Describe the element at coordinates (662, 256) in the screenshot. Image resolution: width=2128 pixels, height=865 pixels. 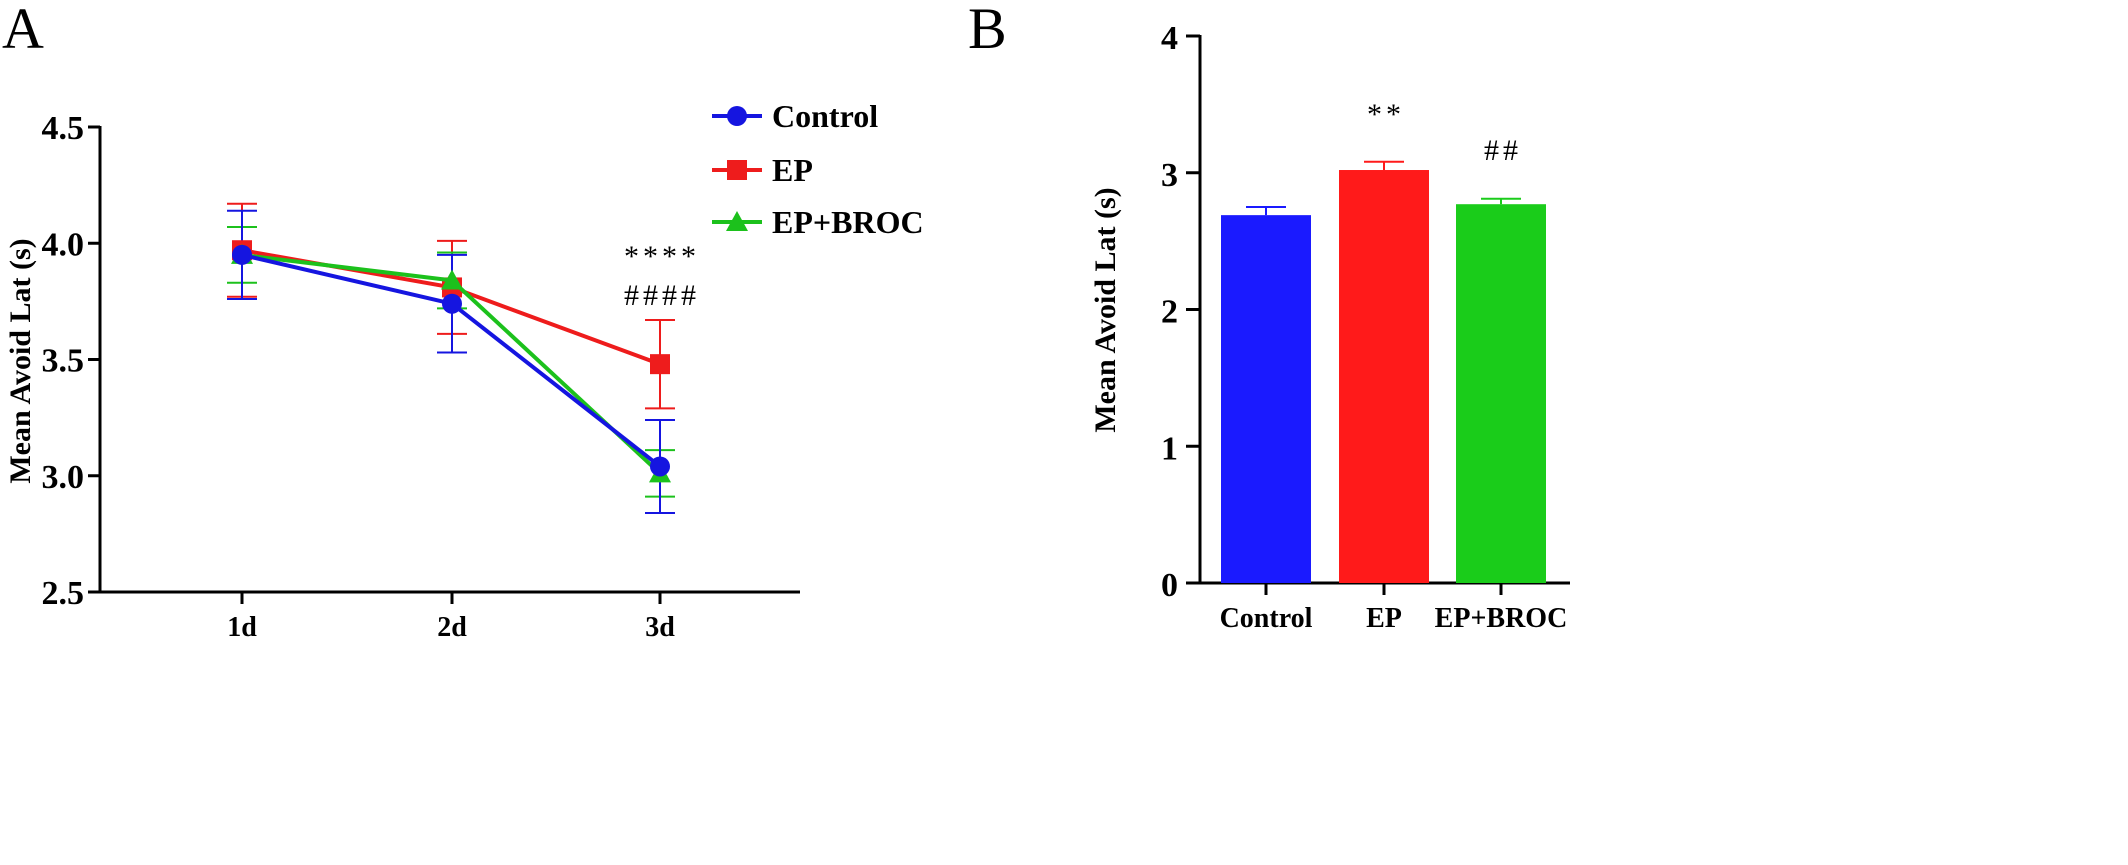
I see `significance-stars-a: ****` at that location.